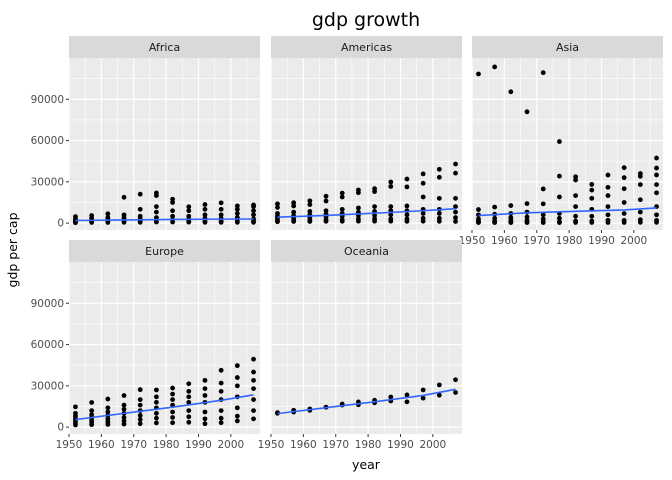 This screenshot has width=672, height=480. I want to click on facet-label-africa: Africa, so click(164, 47).